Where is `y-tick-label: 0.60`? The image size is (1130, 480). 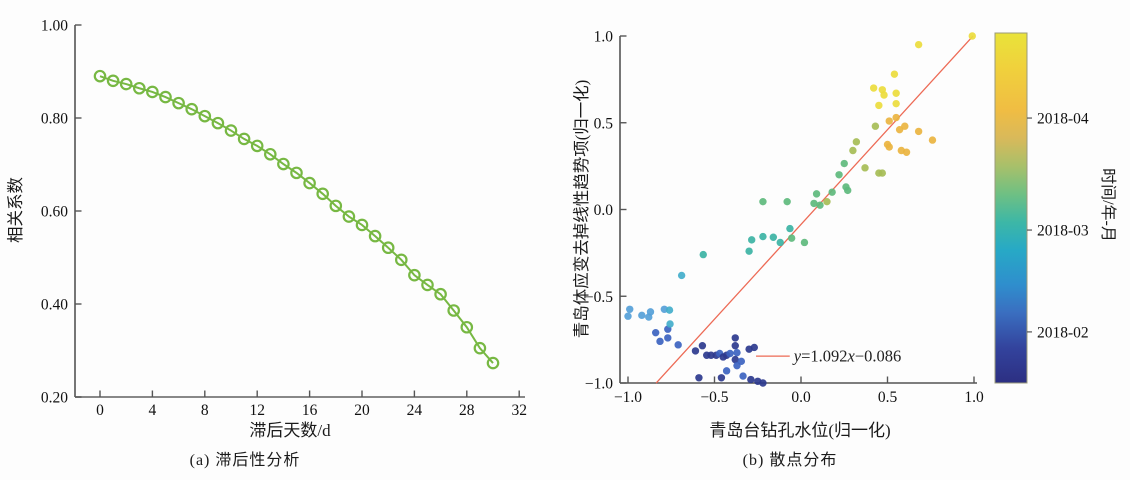 y-tick-label: 0.60 is located at coordinates (54, 212).